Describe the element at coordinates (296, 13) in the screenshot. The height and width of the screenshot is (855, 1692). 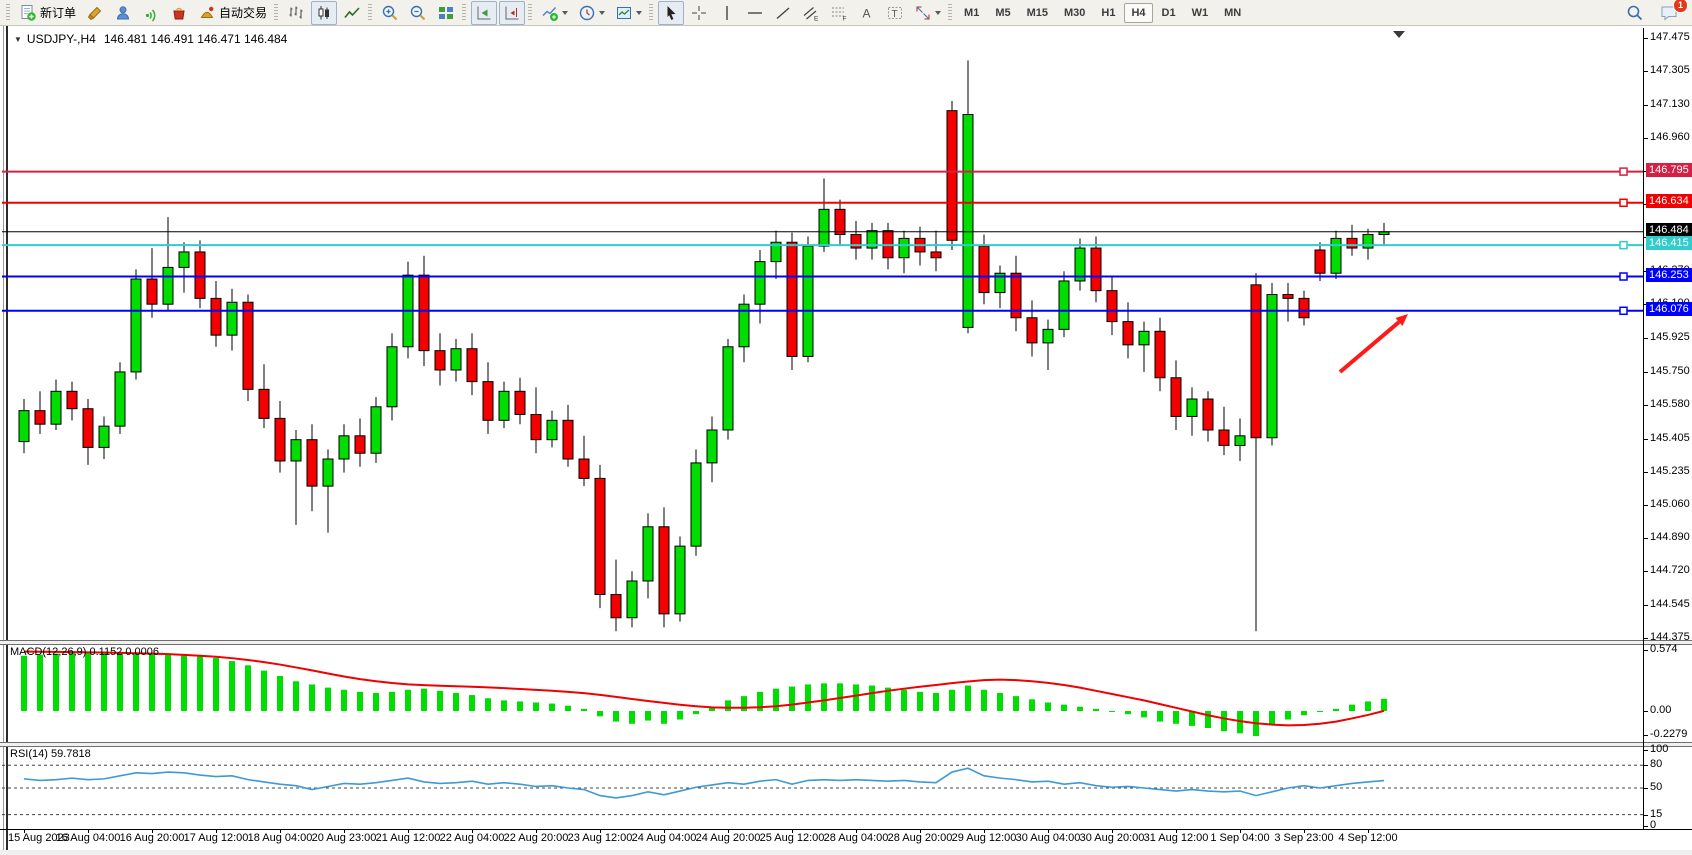
I see `bar-chart-button` at that location.